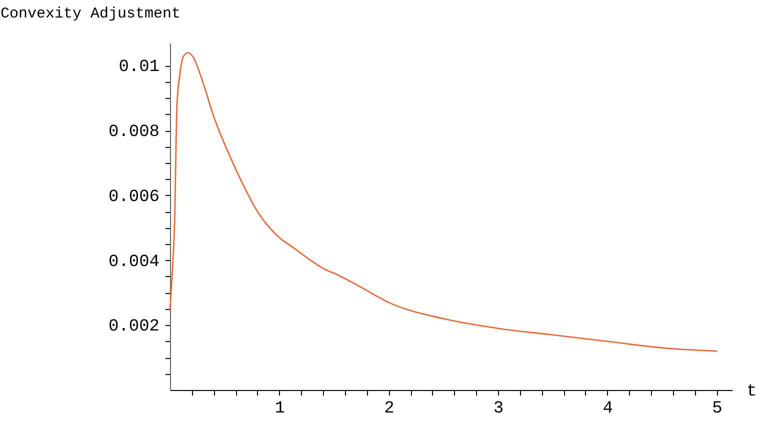  Describe the element at coordinates (134, 262) in the screenshot. I see `y-tick-label: 0.004` at that location.